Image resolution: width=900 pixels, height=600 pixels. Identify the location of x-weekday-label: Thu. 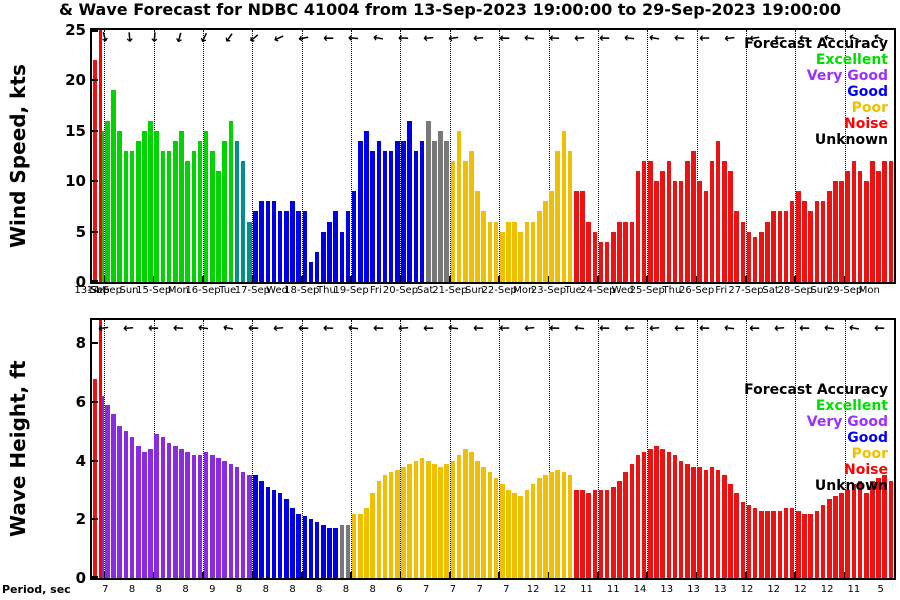
(326, 290).